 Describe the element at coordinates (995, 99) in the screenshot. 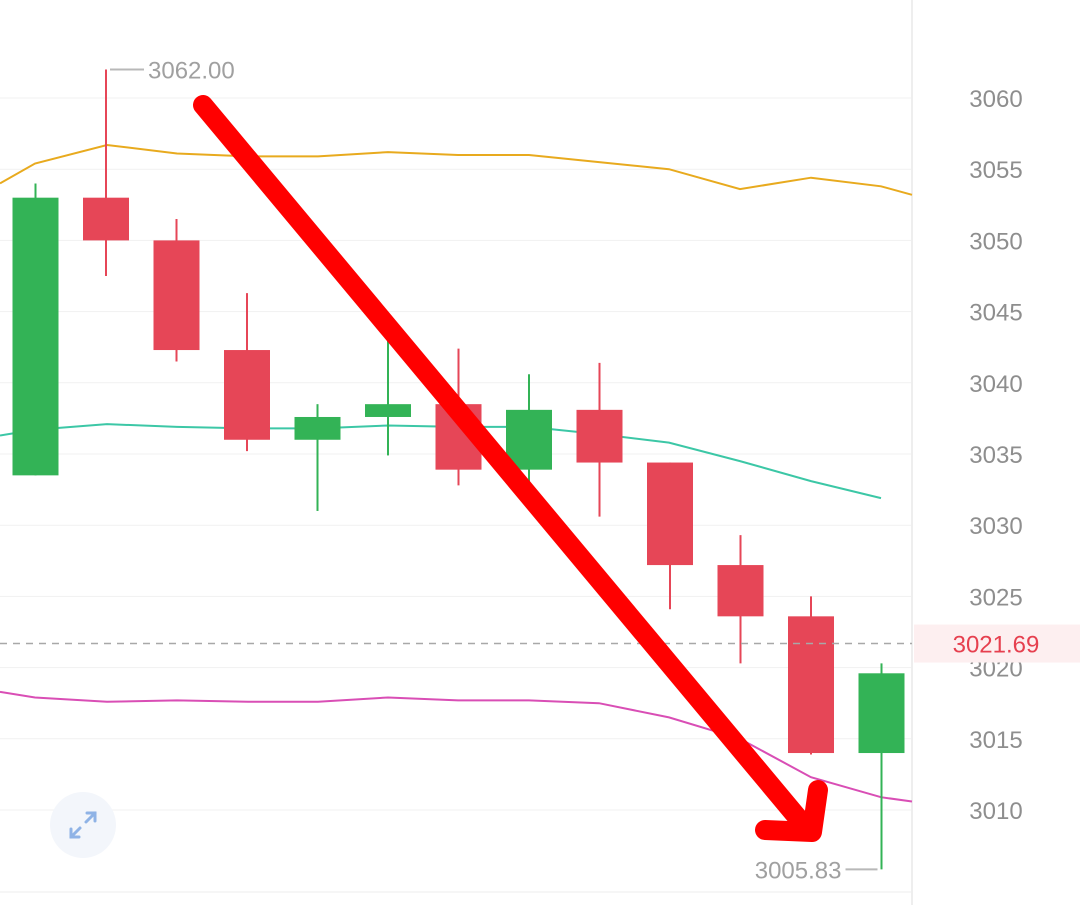

I see `y-tick-label: 3060` at that location.